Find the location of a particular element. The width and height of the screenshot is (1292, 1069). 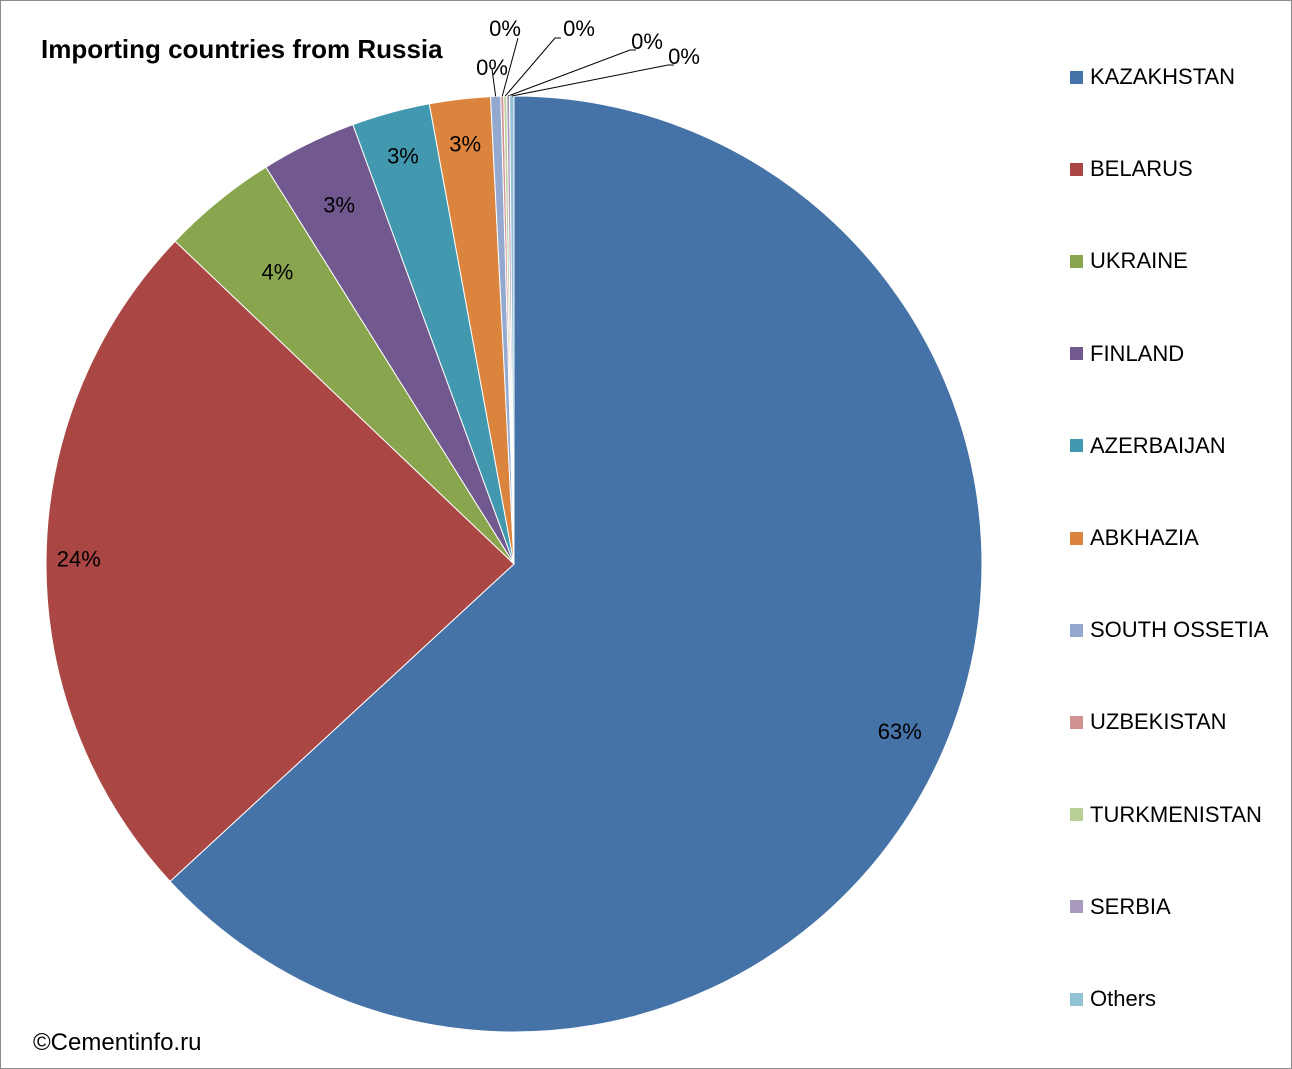

leader-line-others is located at coordinates (592, 80).